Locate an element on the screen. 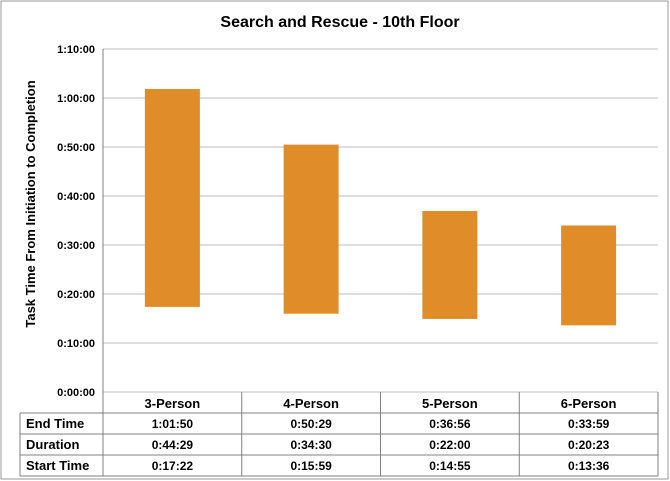  bar-4-person is located at coordinates (311, 229).